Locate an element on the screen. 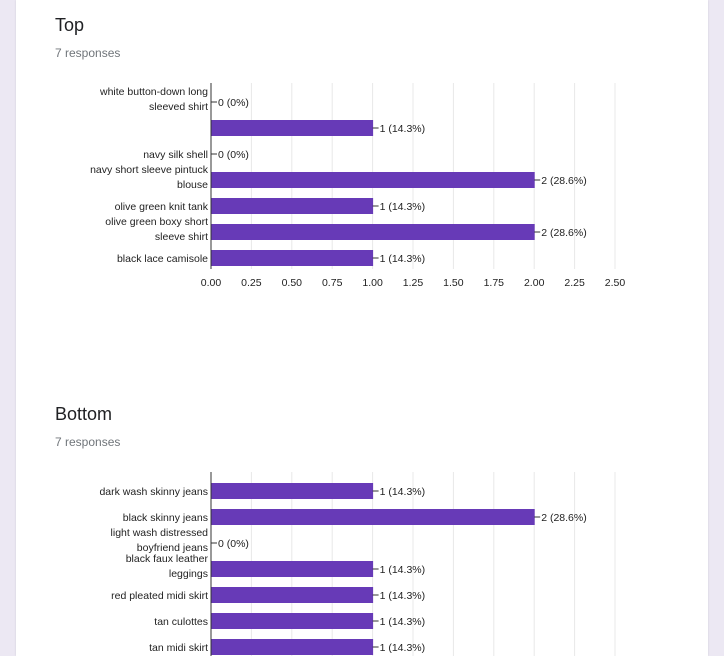 This screenshot has width=724, height=656. top-category-label: olive green boxy short sleeve shirt is located at coordinates (156, 229).